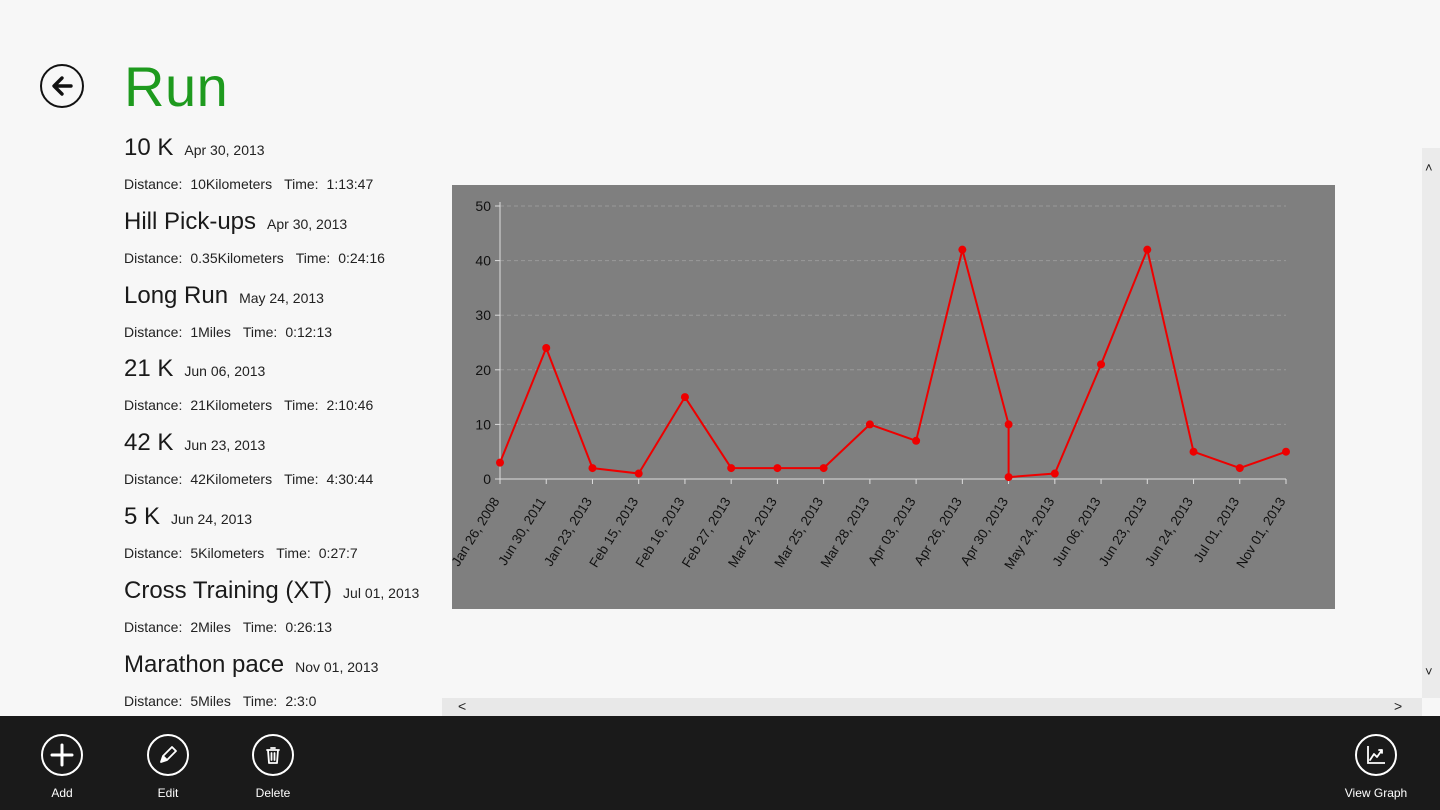 The width and height of the screenshot is (1440, 810). I want to click on scroll-right-icon: >, so click(1398, 706).